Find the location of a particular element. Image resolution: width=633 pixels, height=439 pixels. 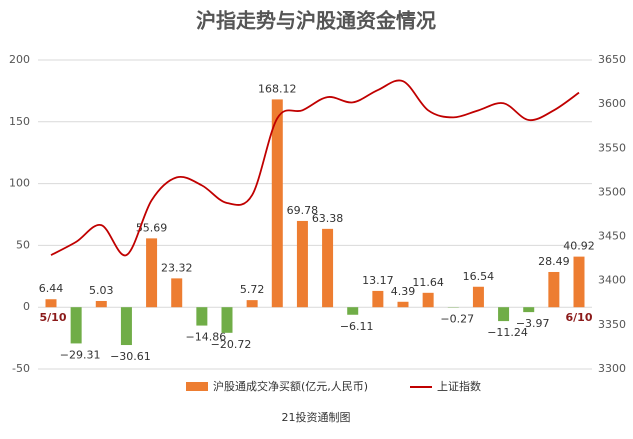

y2-tick-label: 3650 is located at coordinates (612, 59).